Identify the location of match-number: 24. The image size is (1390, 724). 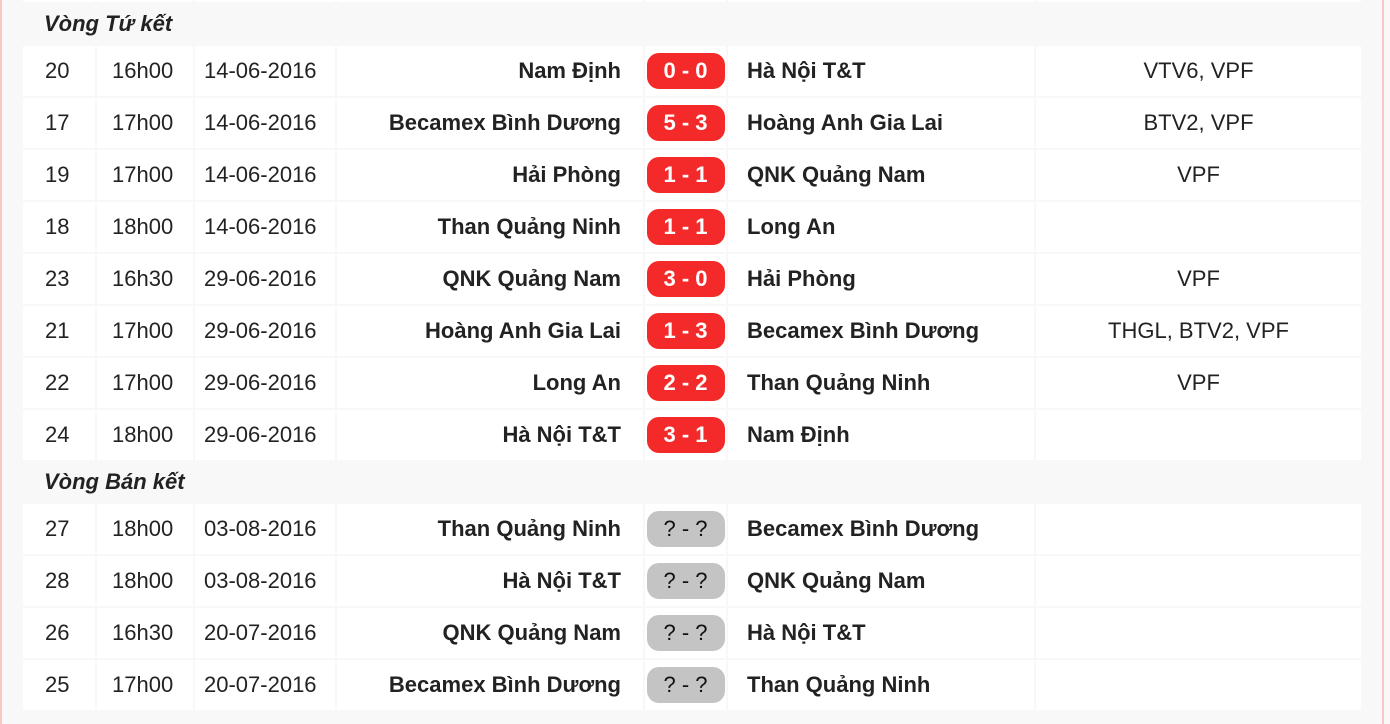
(59, 435).